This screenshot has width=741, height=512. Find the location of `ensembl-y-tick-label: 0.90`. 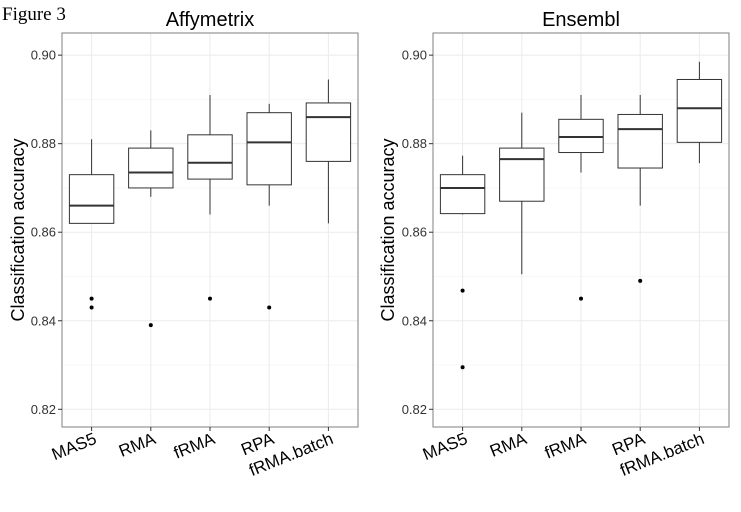

ensembl-y-tick-label: 0.90 is located at coordinates (414, 55).